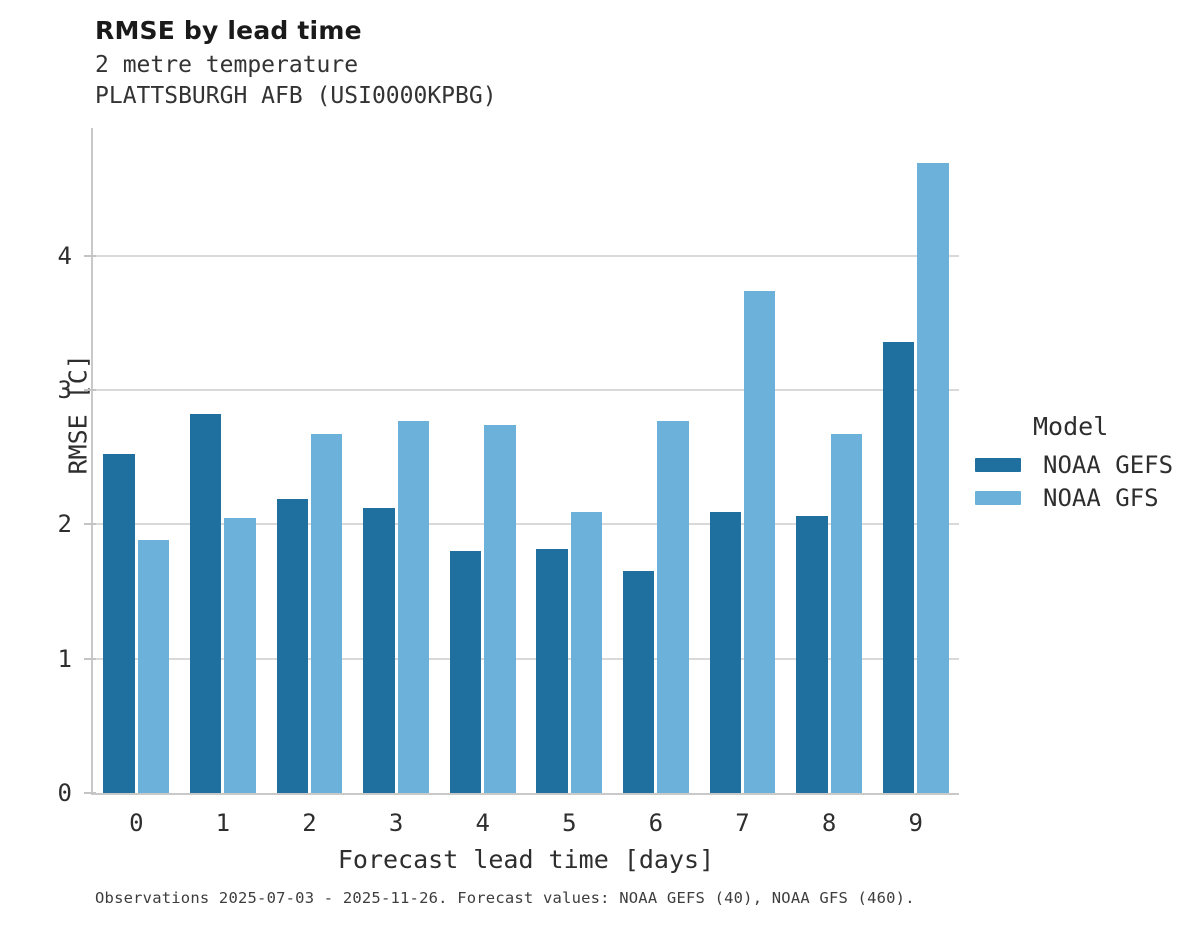 Image resolution: width=1195 pixels, height=928 pixels. I want to click on x-tick-label-6: 6, so click(656, 823).